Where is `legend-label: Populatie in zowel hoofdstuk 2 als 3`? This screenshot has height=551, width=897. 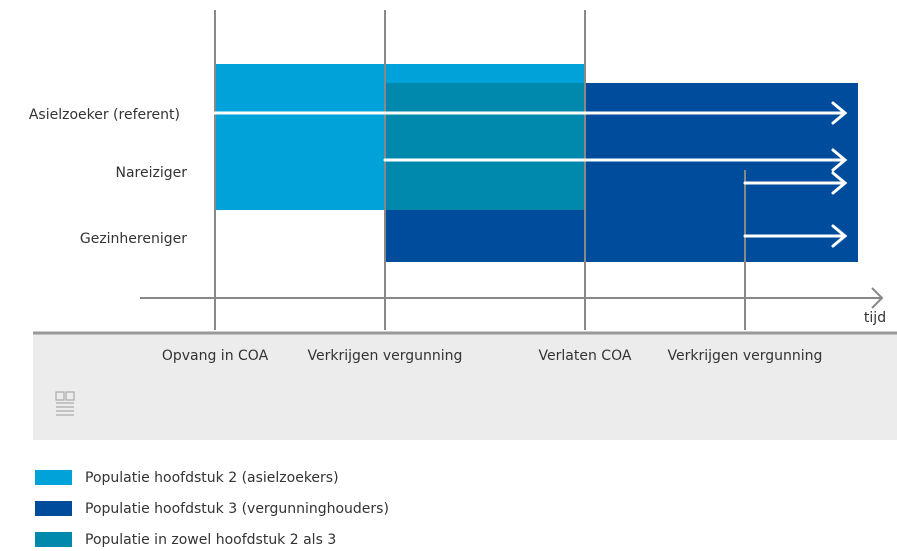
legend-label: Populatie in zowel hoofdstuk 2 als 3 is located at coordinates (210, 540).